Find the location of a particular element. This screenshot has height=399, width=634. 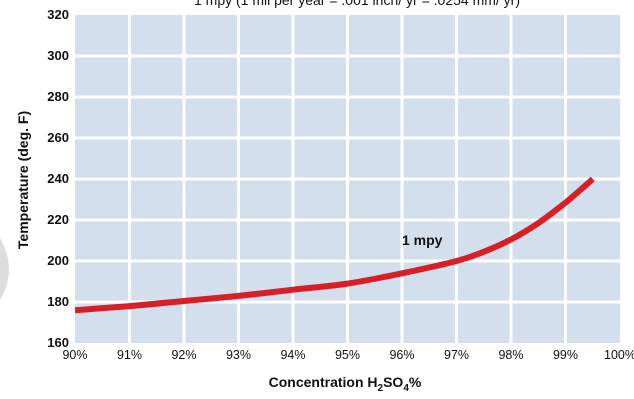

x-tick-label: 90% is located at coordinates (74, 355).